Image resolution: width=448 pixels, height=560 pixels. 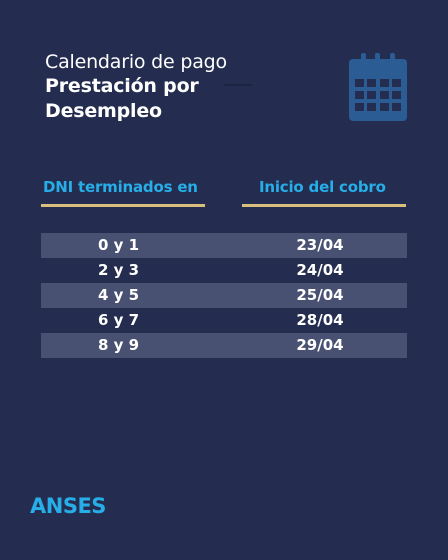 I want to click on column-header-dni: DNI terminados en, so click(x=120, y=187).